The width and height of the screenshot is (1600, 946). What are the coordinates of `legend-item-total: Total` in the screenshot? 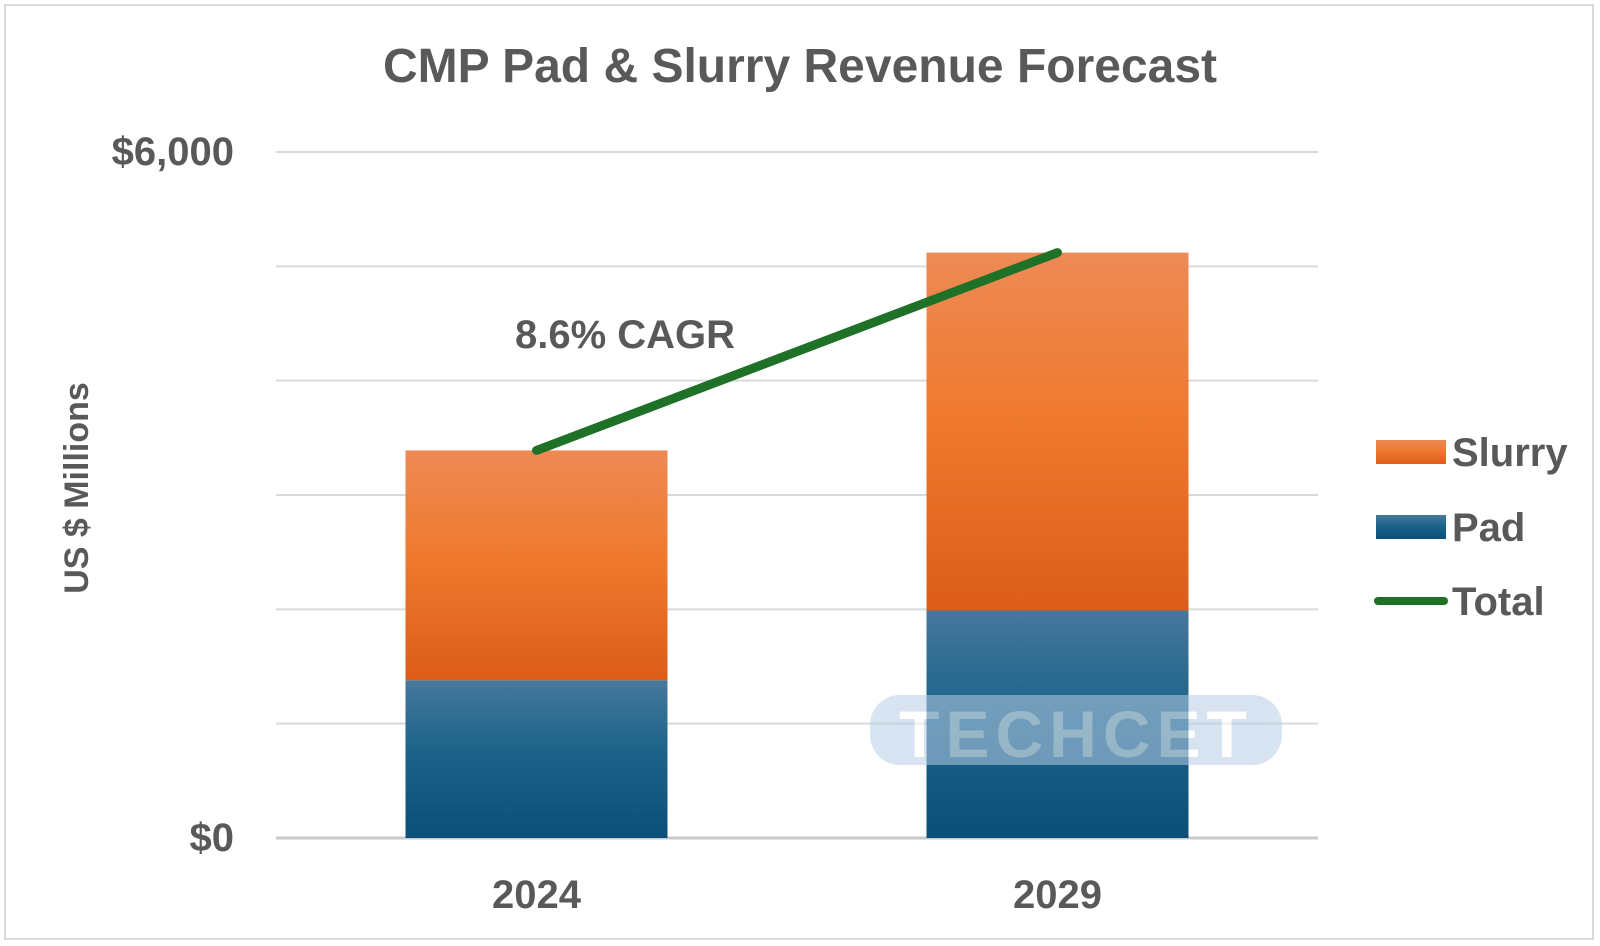 It's located at (1459, 602).